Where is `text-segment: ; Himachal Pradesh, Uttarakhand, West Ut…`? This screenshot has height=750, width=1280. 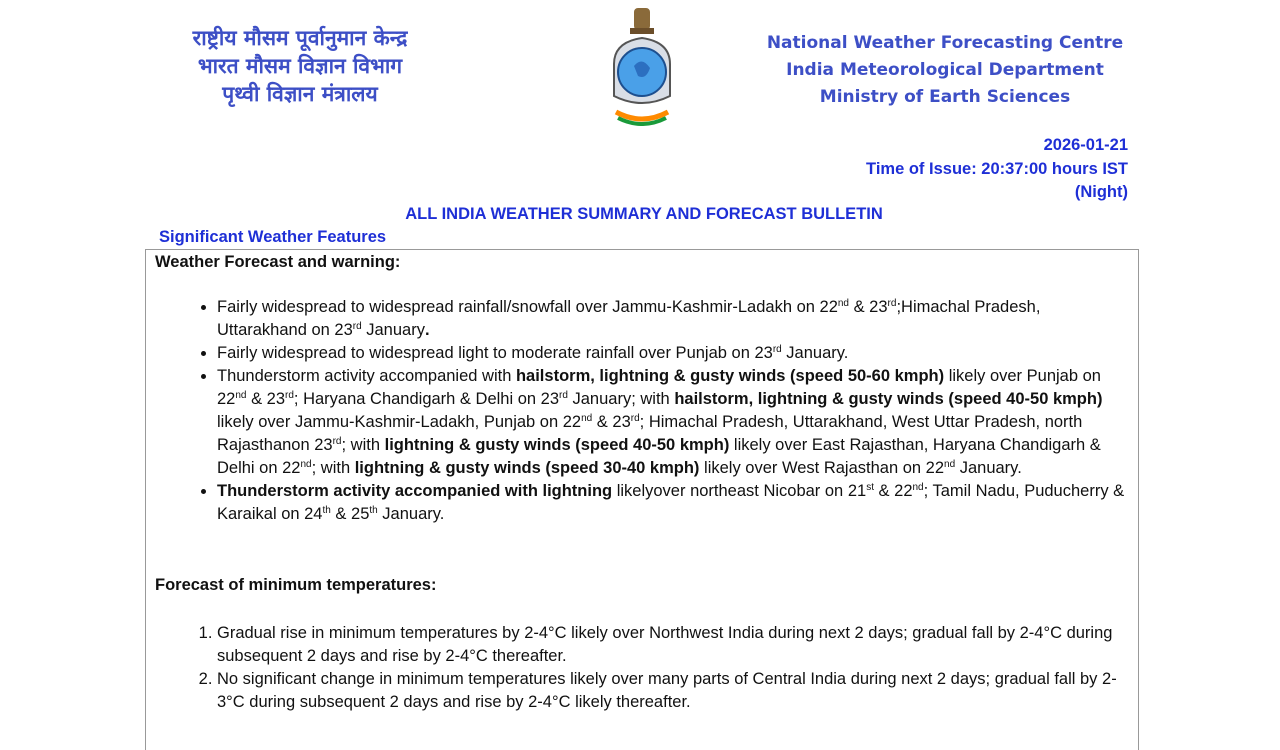
text-segment: ; Himachal Pradesh, Uttarakhand, West Ut… is located at coordinates (650, 433).